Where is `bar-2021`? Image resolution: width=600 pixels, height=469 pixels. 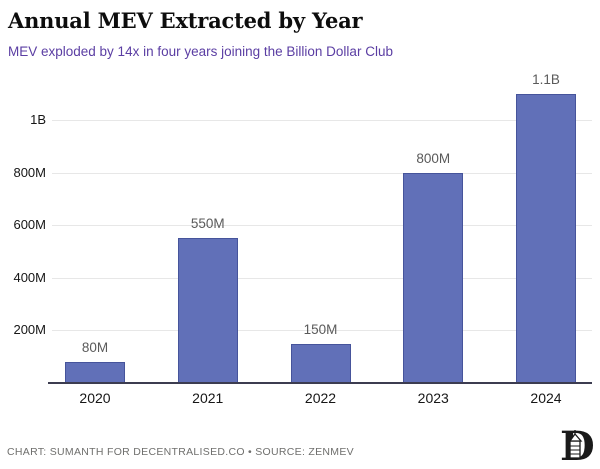
bar-2021 is located at coordinates (207, 310).